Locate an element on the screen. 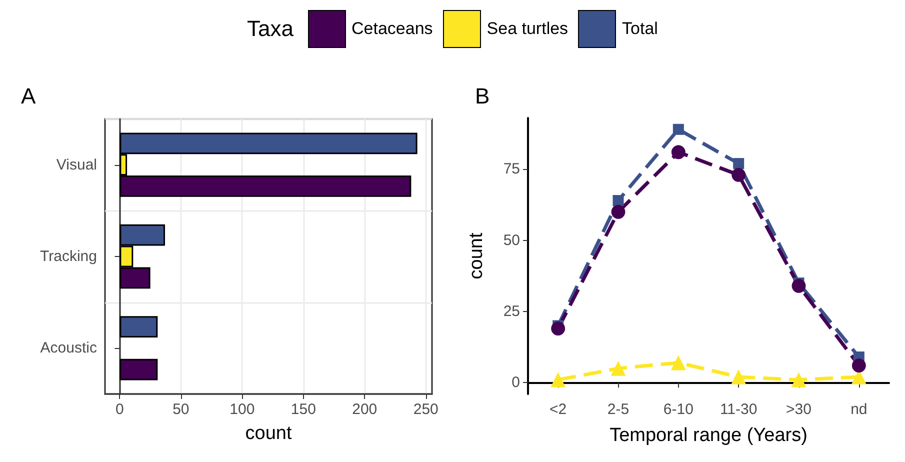 The height and width of the screenshot is (462, 905). y-tick-label: Acoustic is located at coordinates (69, 348).